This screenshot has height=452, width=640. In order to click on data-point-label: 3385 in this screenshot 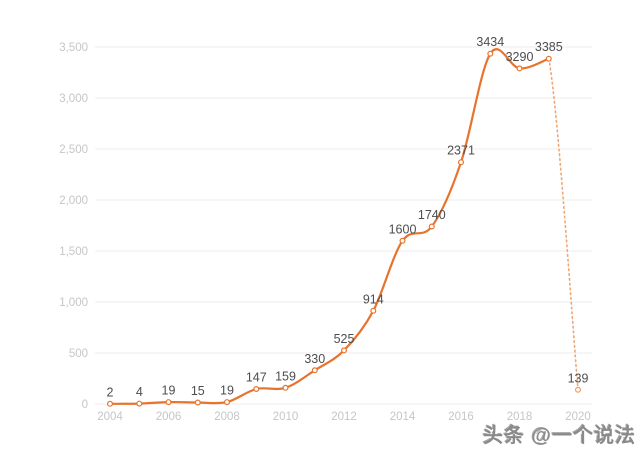, I will do `click(549, 47)`.